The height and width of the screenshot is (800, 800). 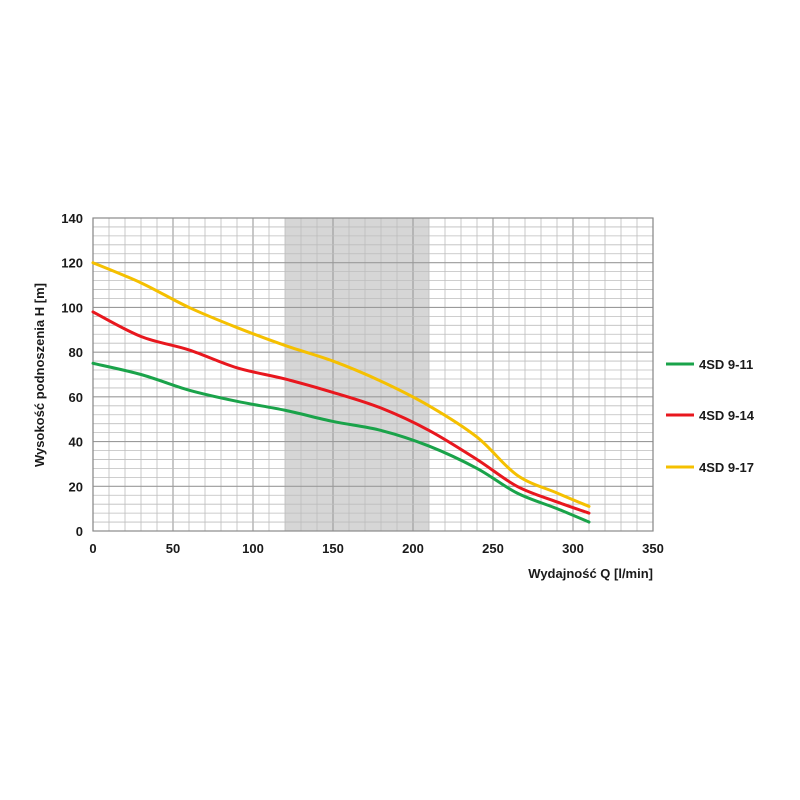 I want to click on y-axis-title: Wysokość podnoszenia H [m], so click(x=39, y=375).